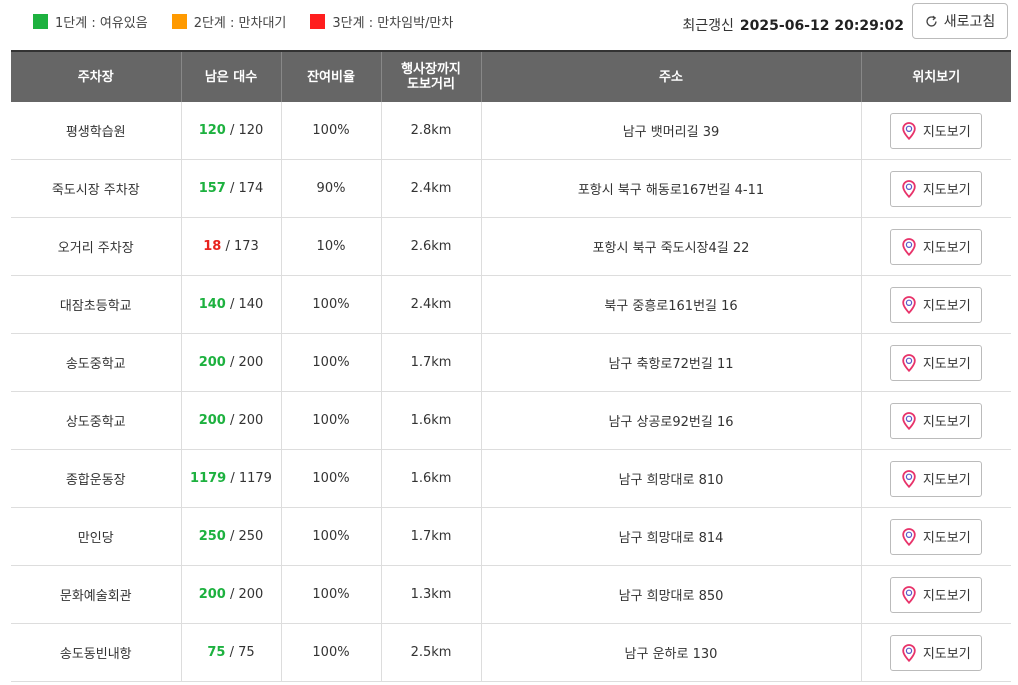 Image resolution: width=1018 pixels, height=685 pixels. I want to click on walking-distance: 1.6km, so click(430, 420).